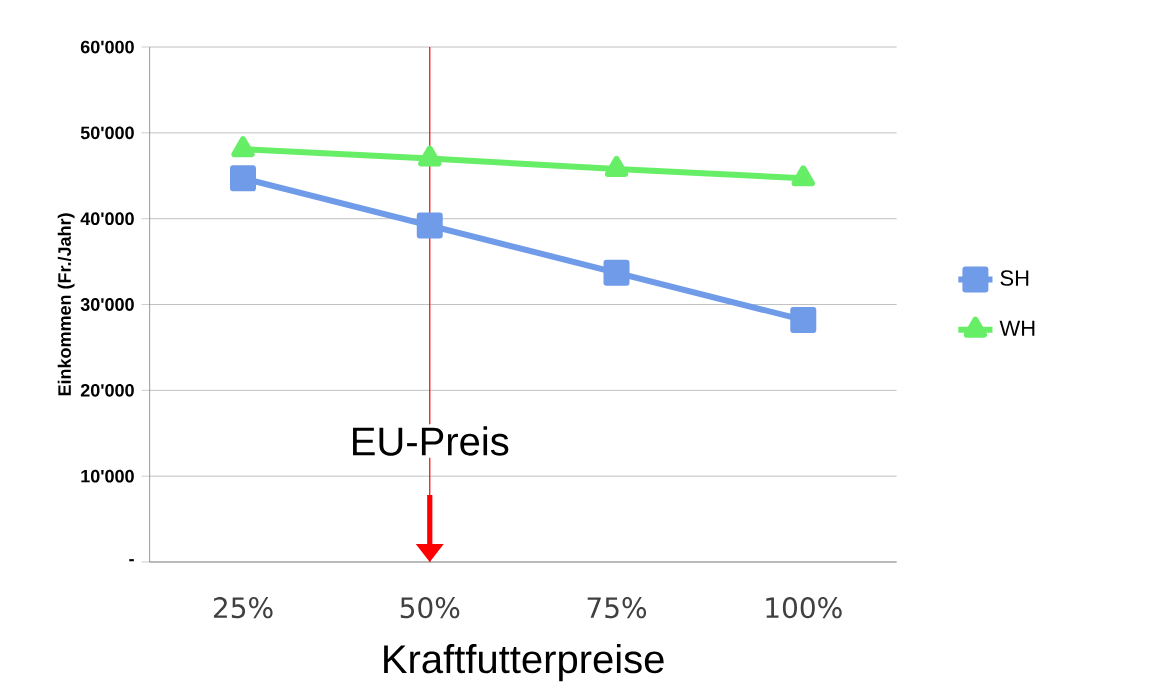 Image resolution: width=1176 pixels, height=693 pixels. I want to click on x-tick-label: 75%, so click(617, 608).